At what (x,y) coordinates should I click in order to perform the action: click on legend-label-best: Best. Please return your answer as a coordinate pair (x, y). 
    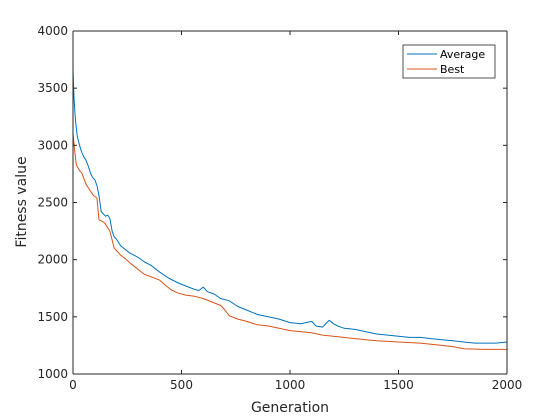
    Looking at the image, I should click on (452, 69).